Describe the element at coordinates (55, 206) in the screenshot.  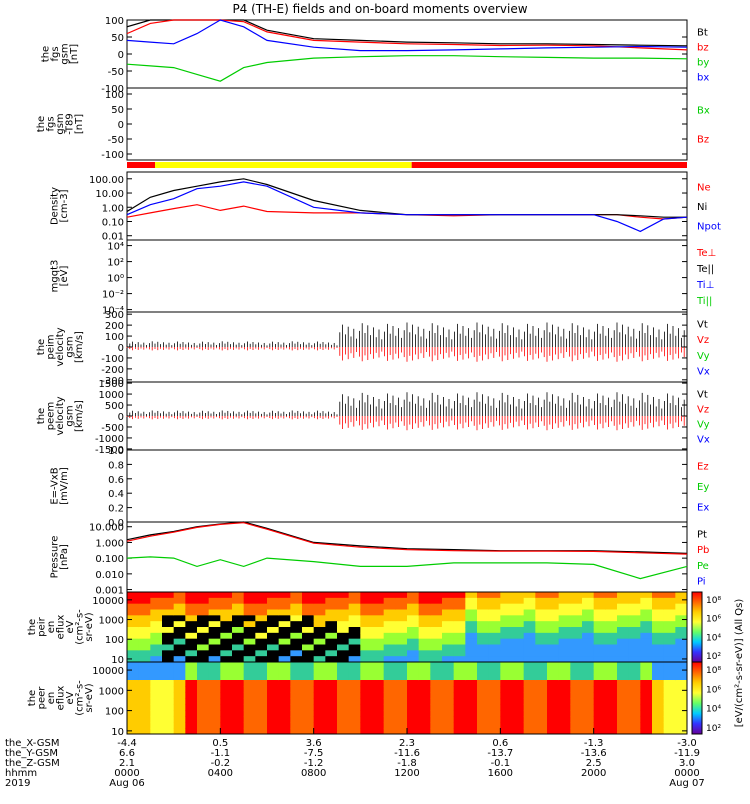
I see `y-axis-label-line: Density` at that location.